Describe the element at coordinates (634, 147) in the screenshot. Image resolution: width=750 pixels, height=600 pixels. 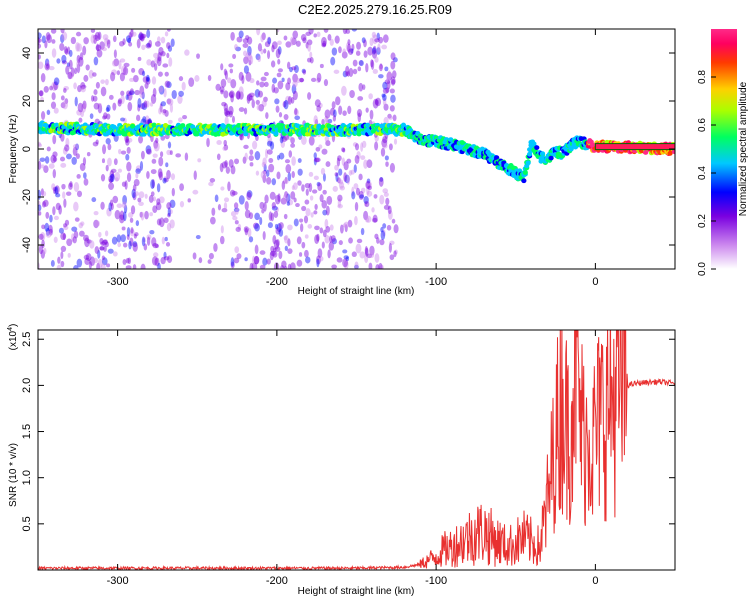
I see `strong-tail-band` at that location.